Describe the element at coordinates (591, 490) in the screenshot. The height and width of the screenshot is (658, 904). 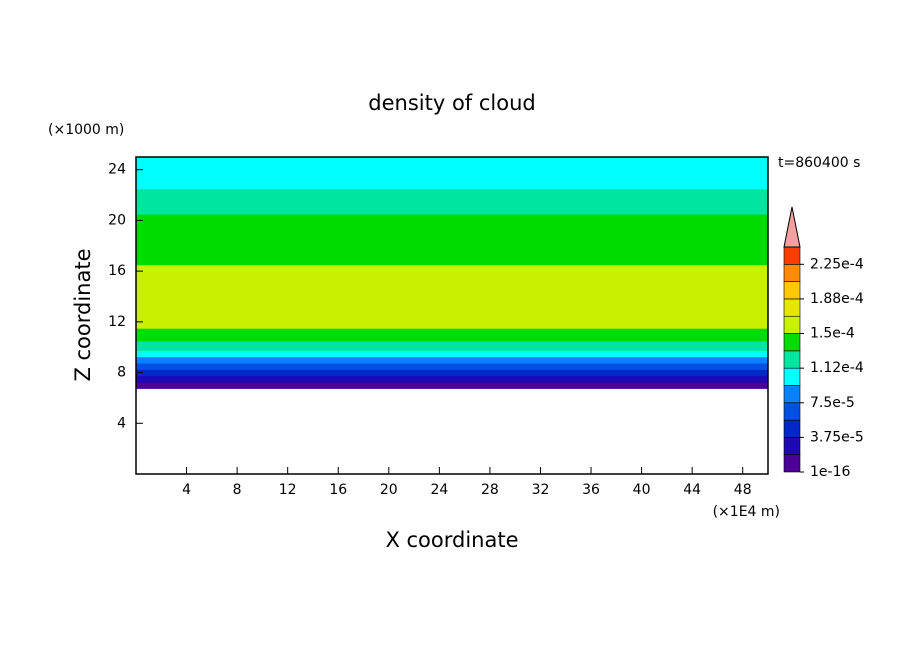
I see `x-tick-label: 36` at that location.